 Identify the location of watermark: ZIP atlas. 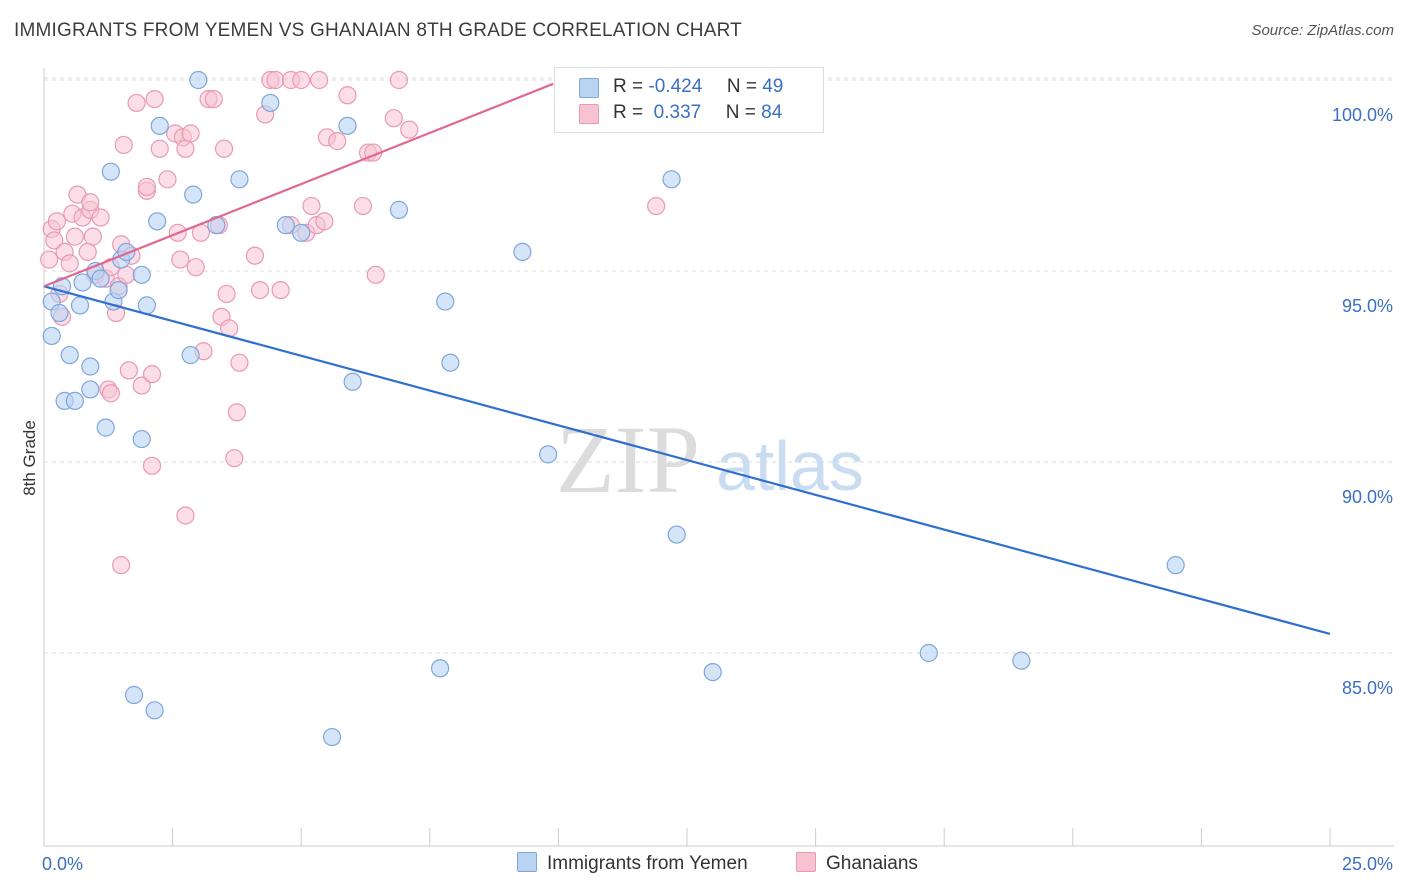
(710, 459).